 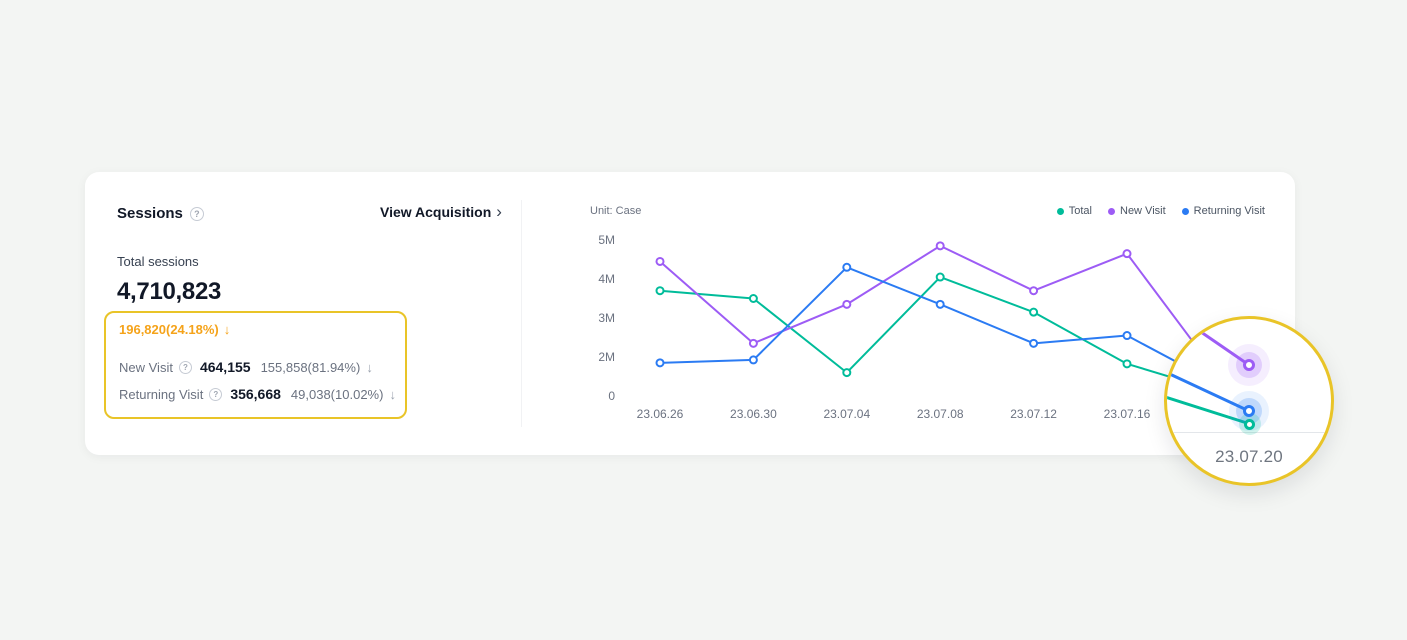 What do you see at coordinates (1033, 414) in the screenshot?
I see `svg-text: 23.07.12` at bounding box center [1033, 414].